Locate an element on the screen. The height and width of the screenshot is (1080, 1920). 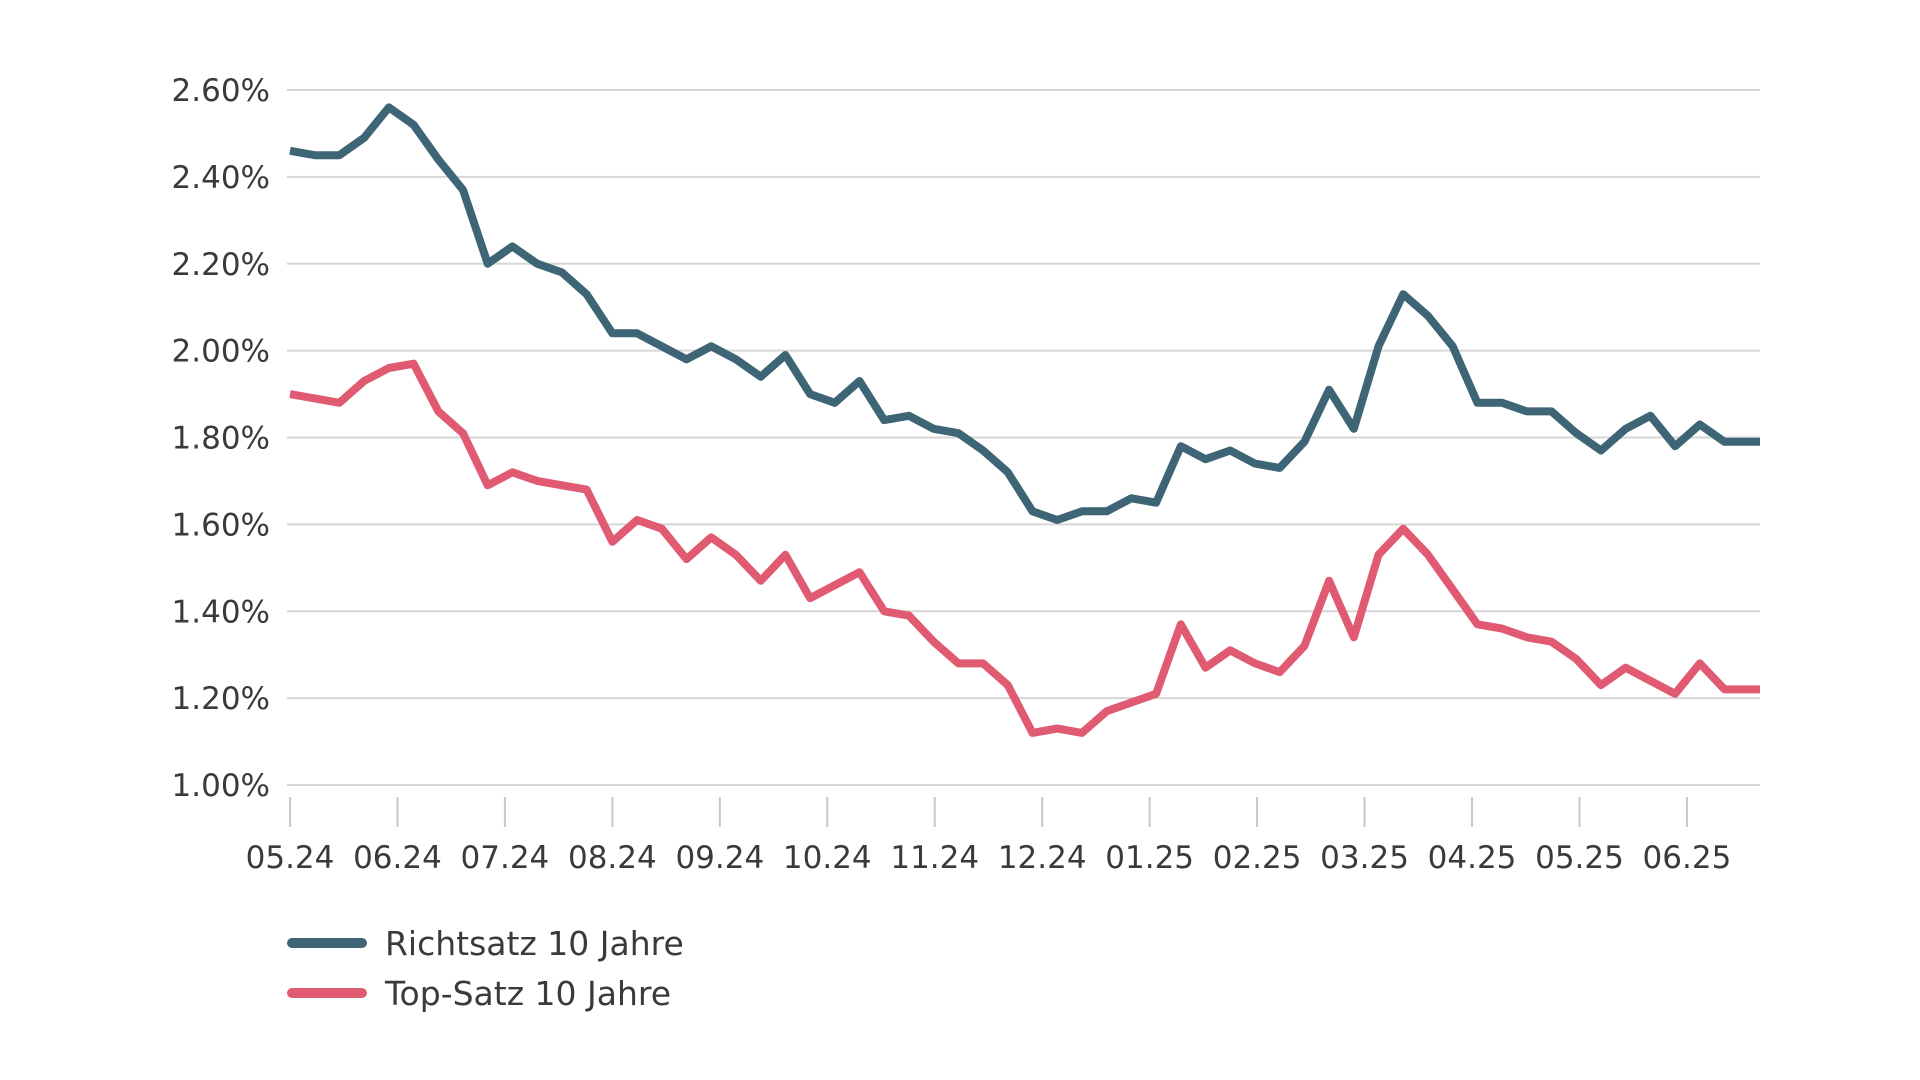
x-tick-label: 10.24 is located at coordinates (827, 858).